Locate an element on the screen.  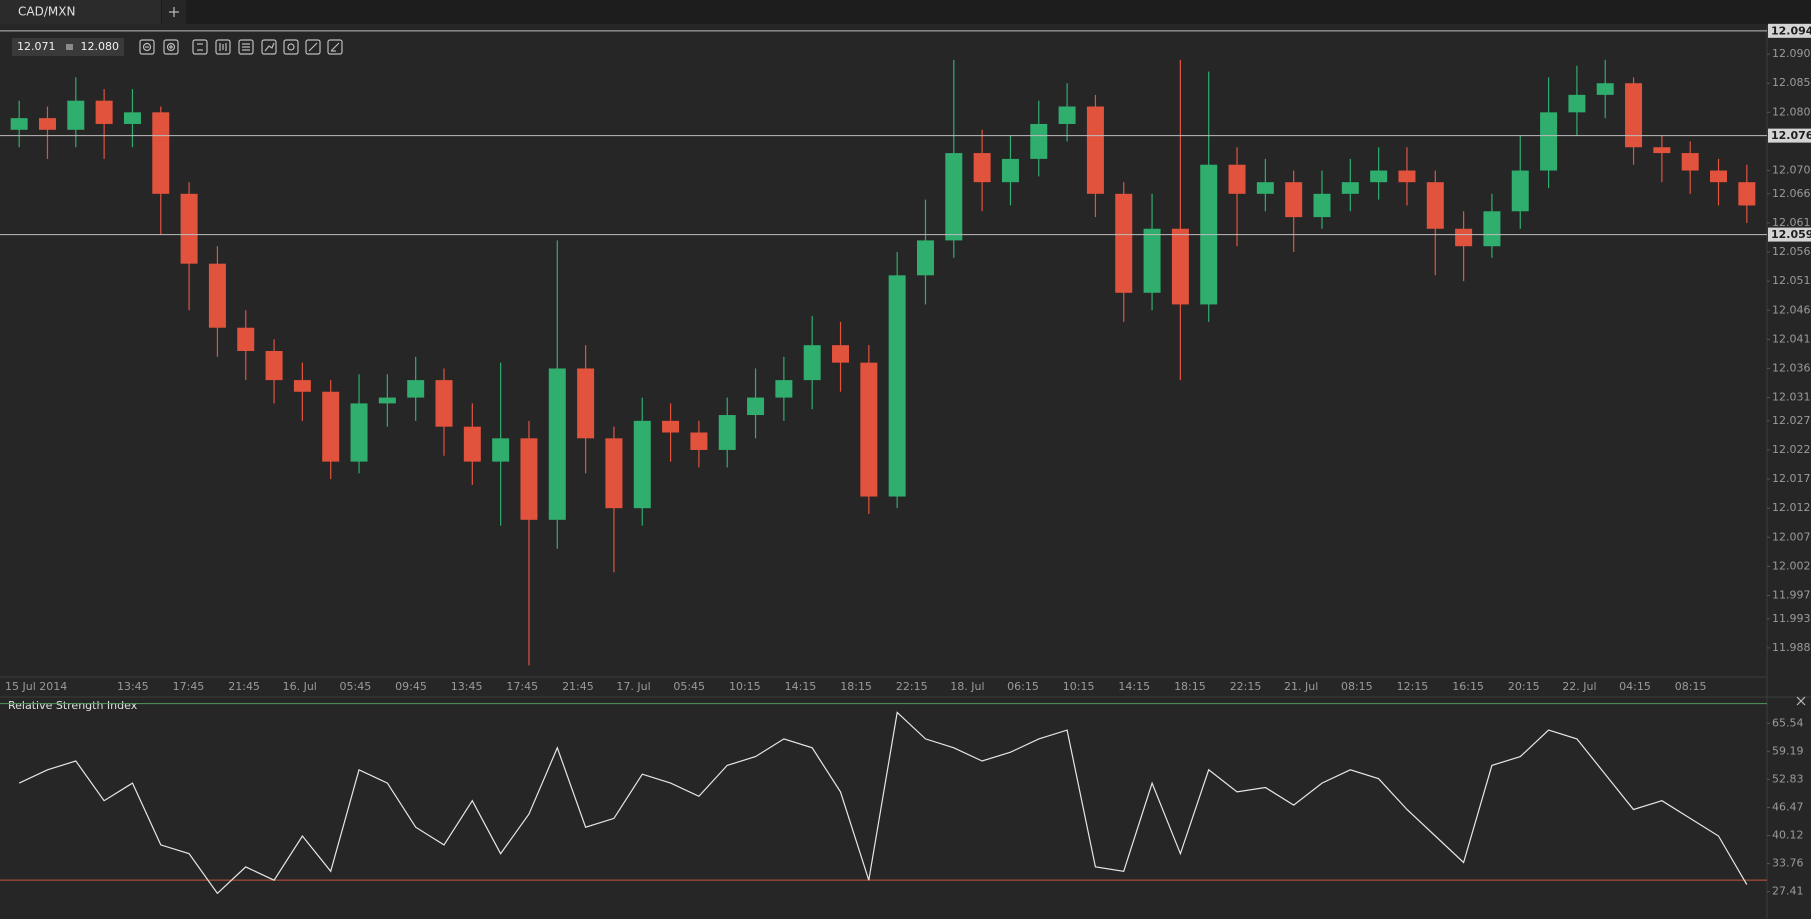
toolbar is located at coordinates (241, 47).